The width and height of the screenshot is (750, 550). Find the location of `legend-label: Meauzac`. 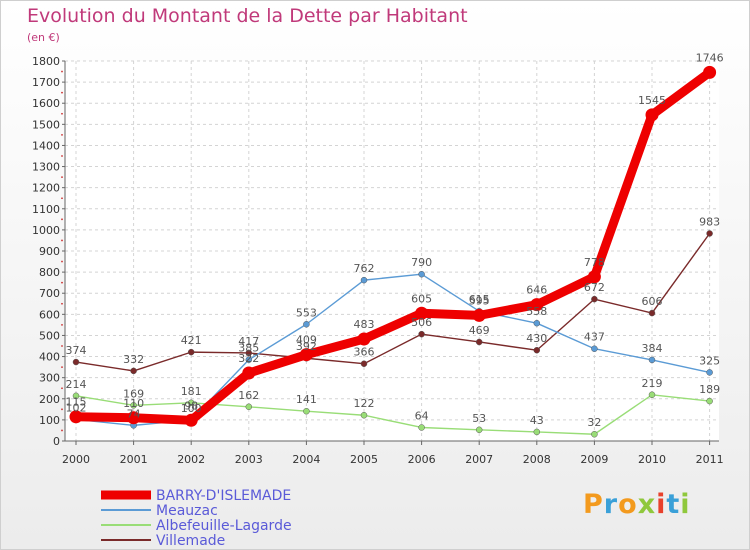

legend-label: Meauzac is located at coordinates (187, 511).